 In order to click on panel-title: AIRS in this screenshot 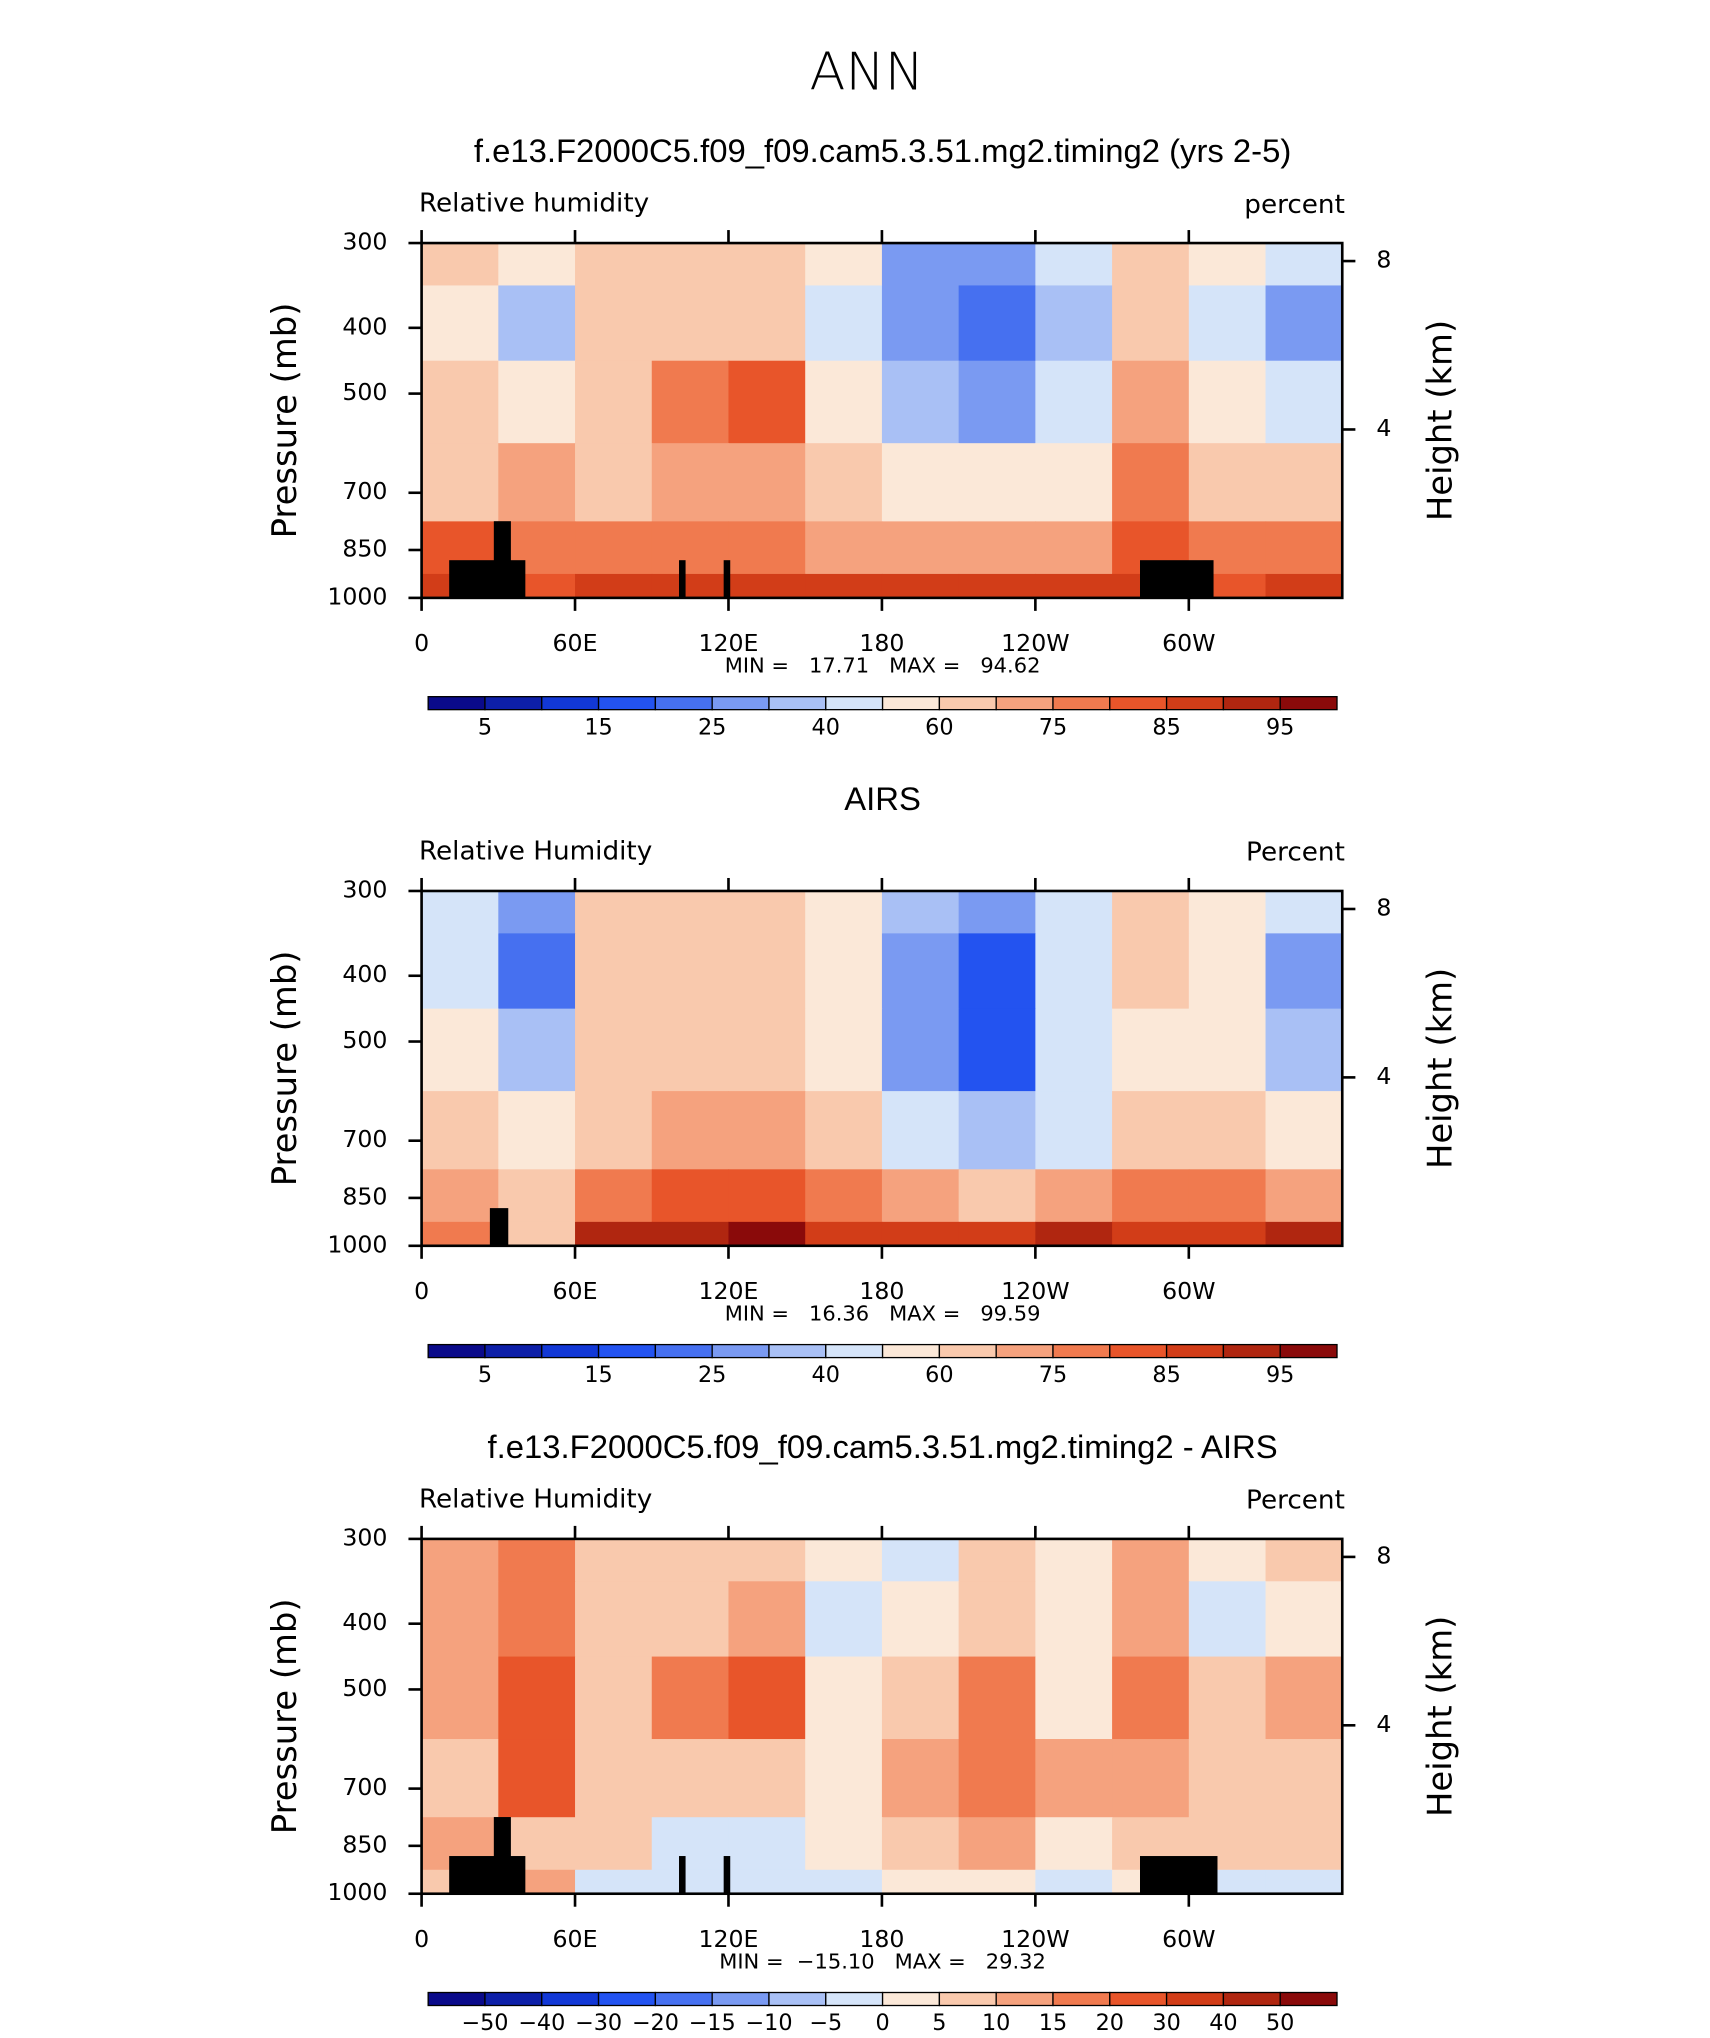, I will do `click(882, 798)`.